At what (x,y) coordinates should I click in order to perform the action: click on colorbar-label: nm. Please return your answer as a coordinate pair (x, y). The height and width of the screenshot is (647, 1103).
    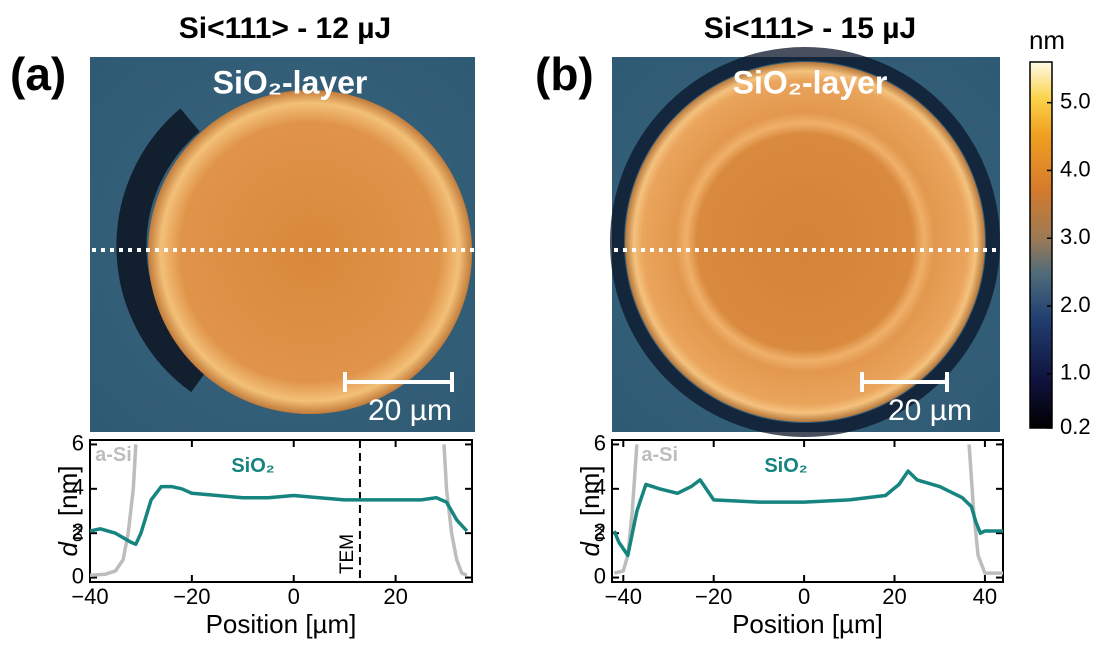
    Looking at the image, I should click on (1047, 40).